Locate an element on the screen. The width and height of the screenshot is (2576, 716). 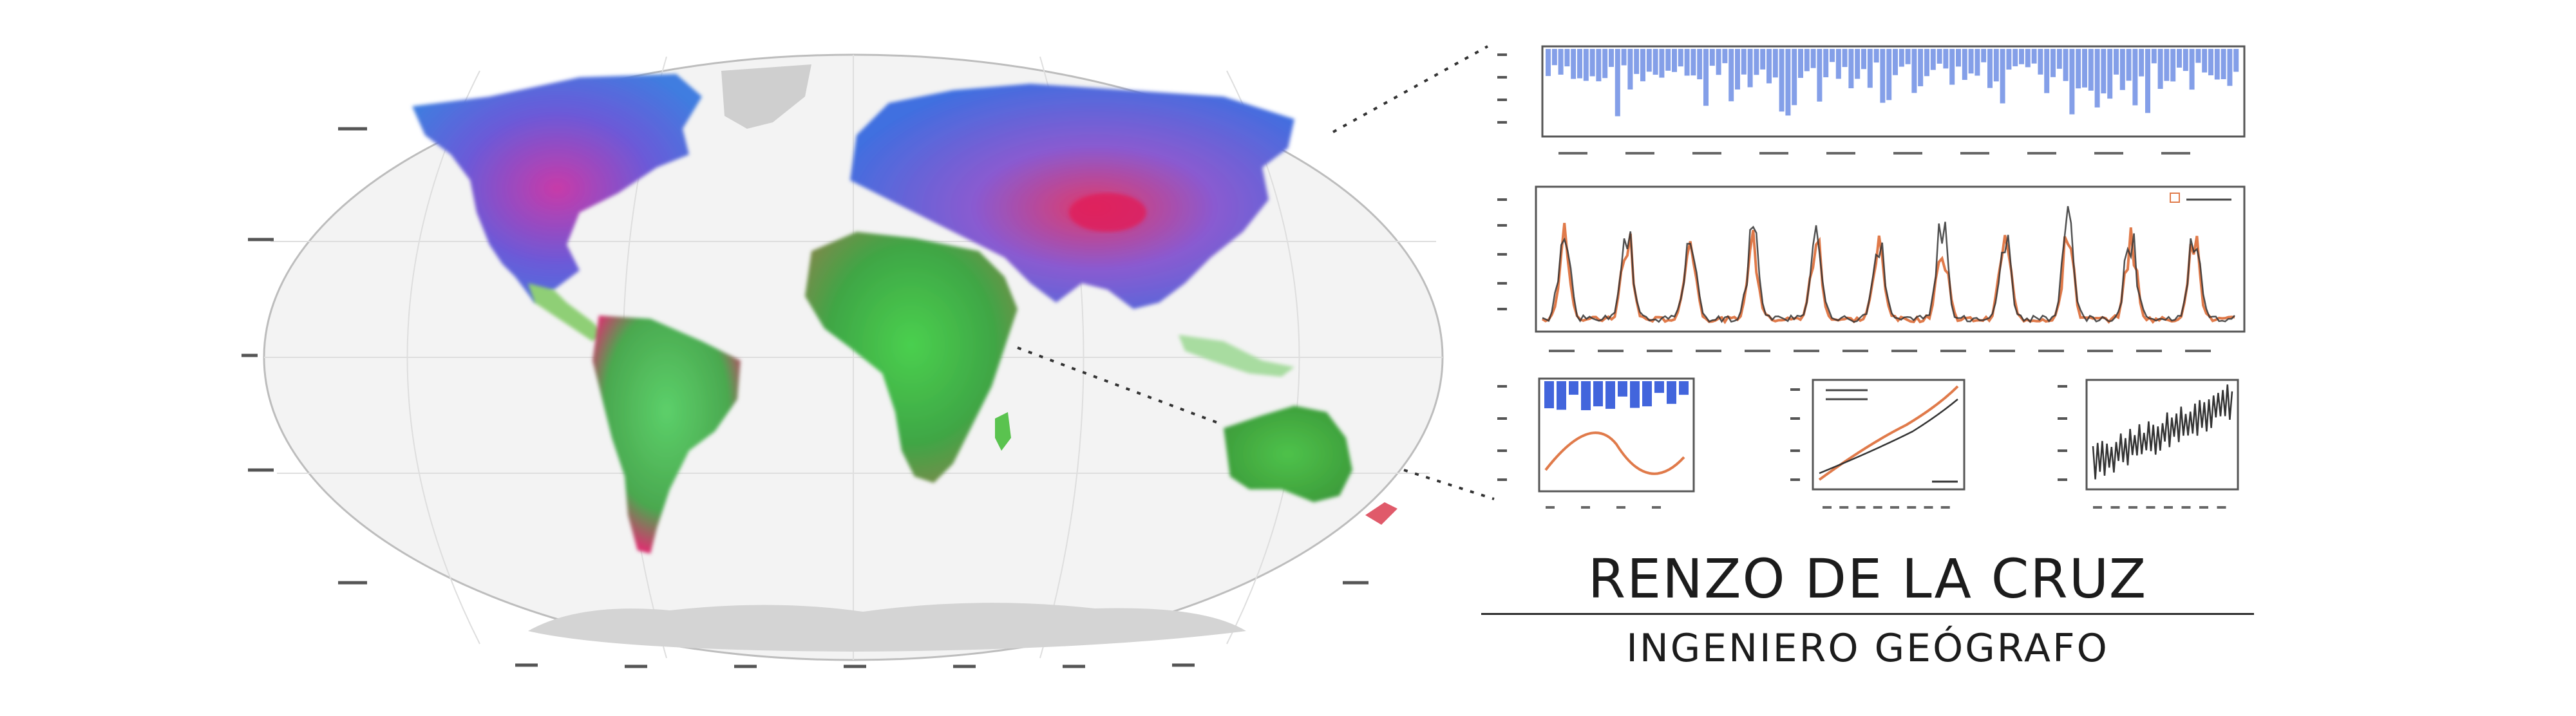
cumulative-orange is located at coordinates (1888, 433).